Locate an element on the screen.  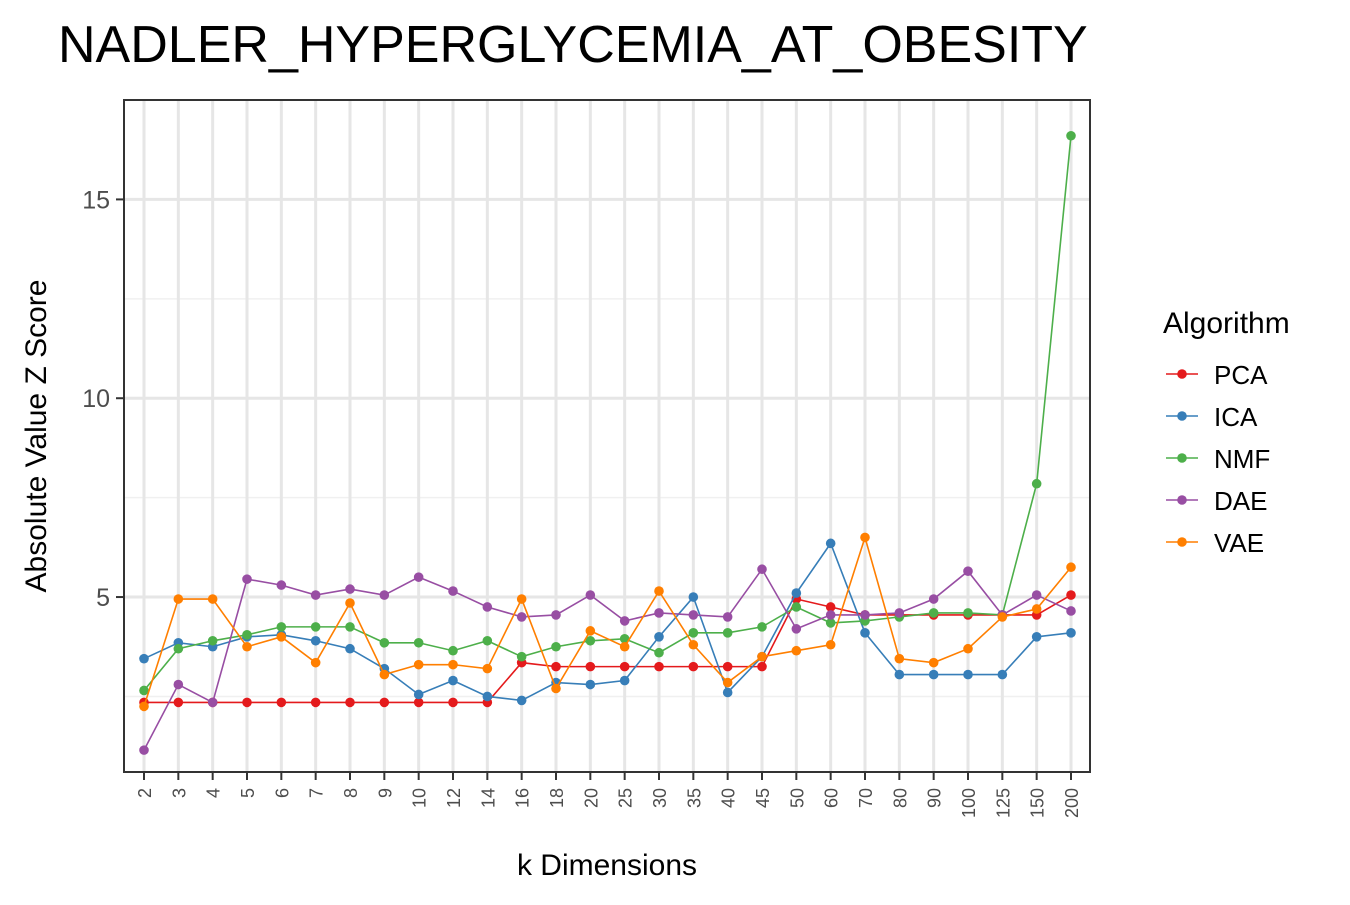
legend-title: Algorithm is located at coordinates (1226, 323).